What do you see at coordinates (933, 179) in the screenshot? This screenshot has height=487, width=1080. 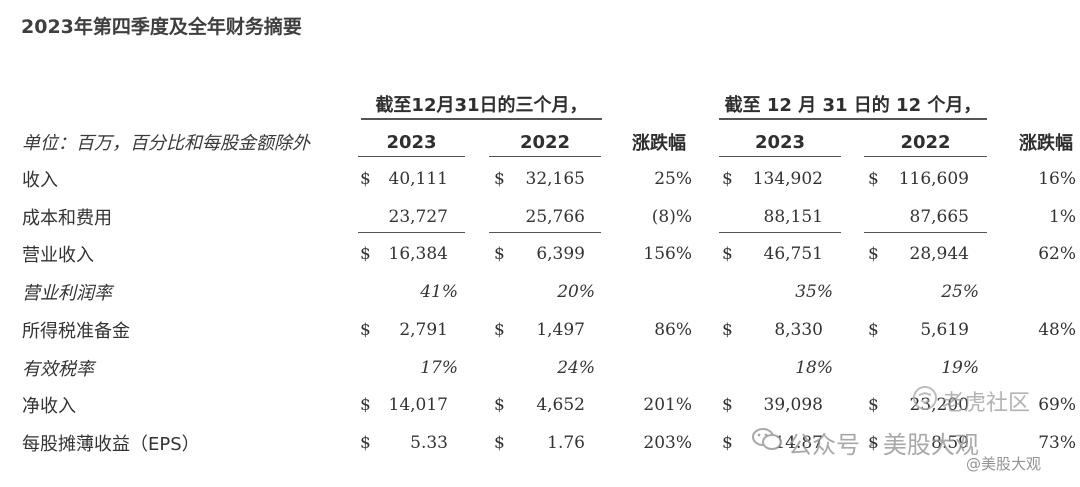 I see `value-y2022: 116,609` at bounding box center [933, 179].